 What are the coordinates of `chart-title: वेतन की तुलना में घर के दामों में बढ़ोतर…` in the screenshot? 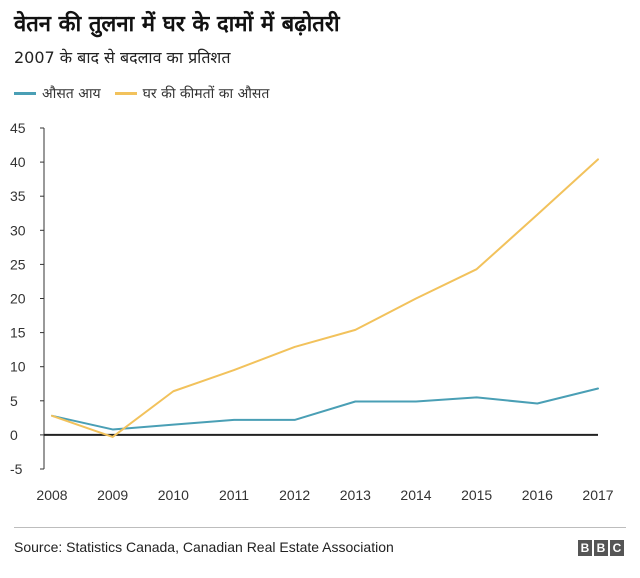 It's located at (177, 24).